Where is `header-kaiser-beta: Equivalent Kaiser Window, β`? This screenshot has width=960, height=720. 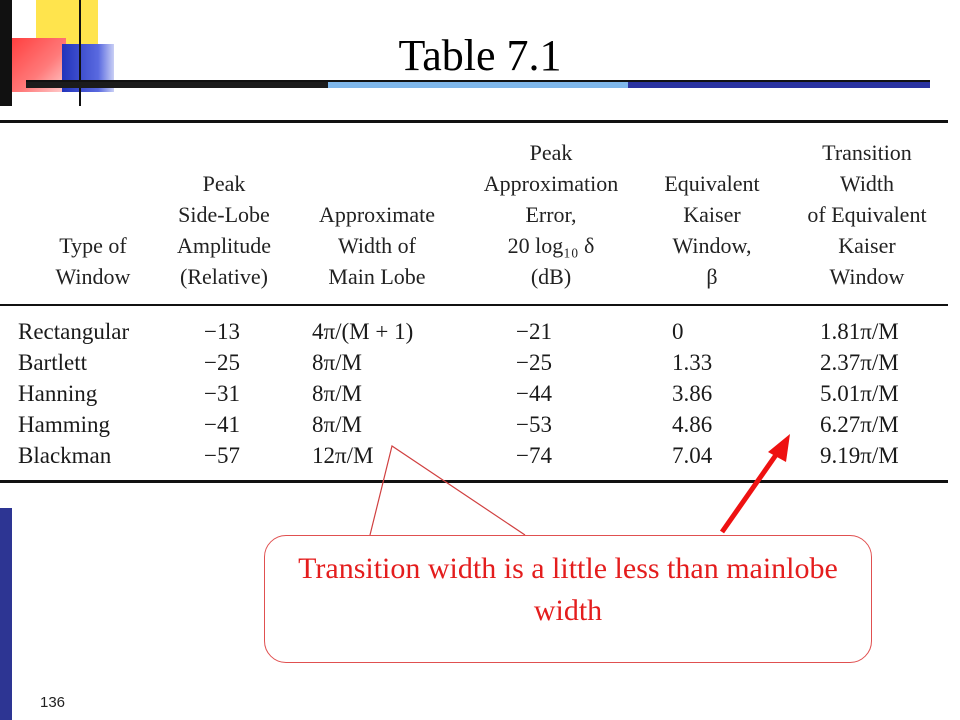 header-kaiser-beta: Equivalent Kaiser Window, β is located at coordinates (712, 230).